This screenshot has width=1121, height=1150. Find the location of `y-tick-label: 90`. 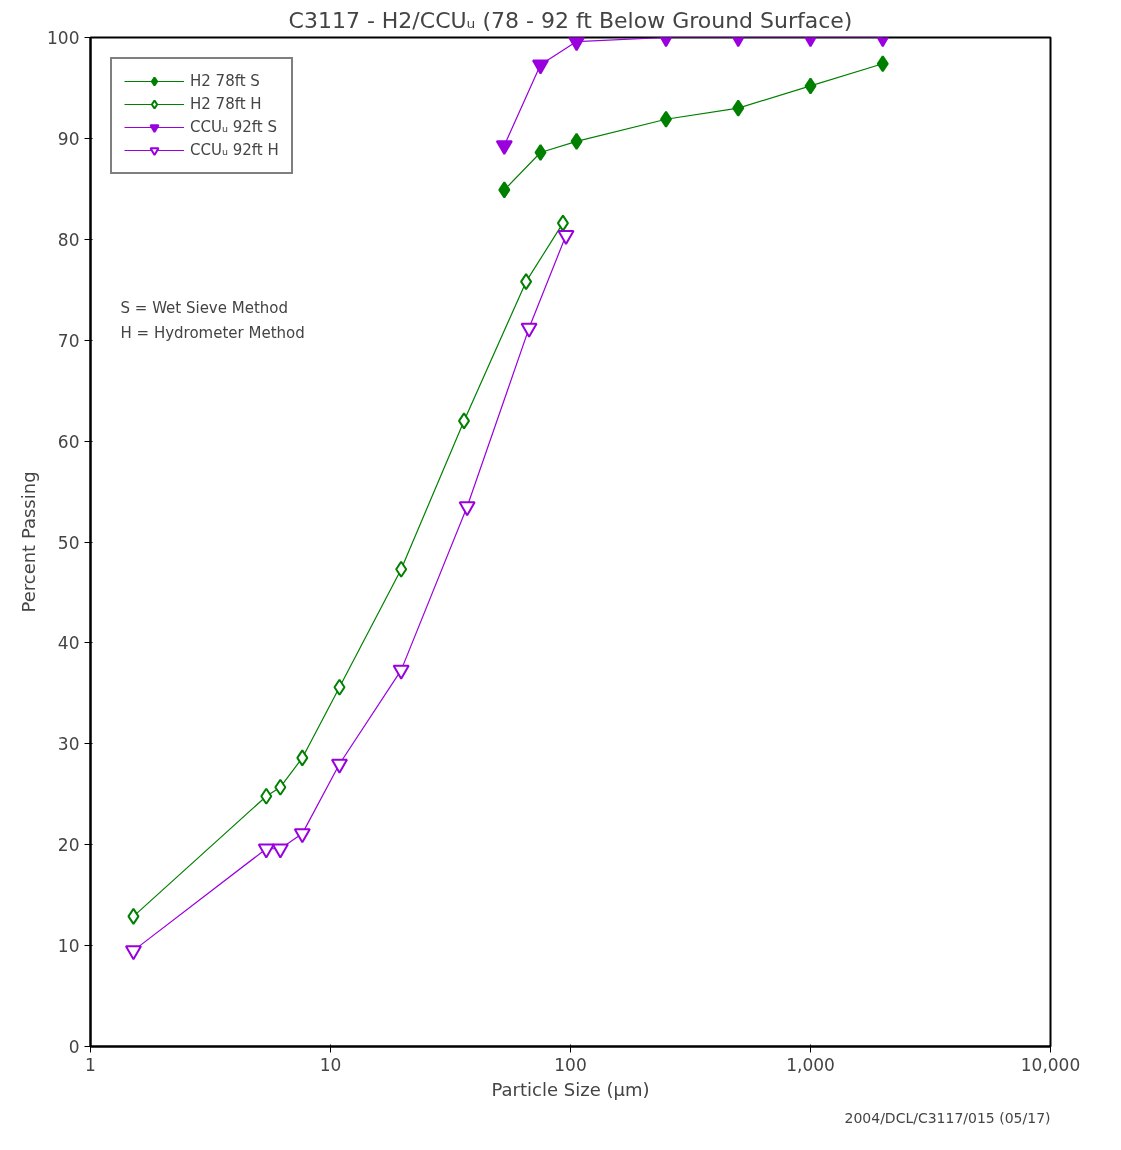

y-tick-label: 90 is located at coordinates (68, 138).